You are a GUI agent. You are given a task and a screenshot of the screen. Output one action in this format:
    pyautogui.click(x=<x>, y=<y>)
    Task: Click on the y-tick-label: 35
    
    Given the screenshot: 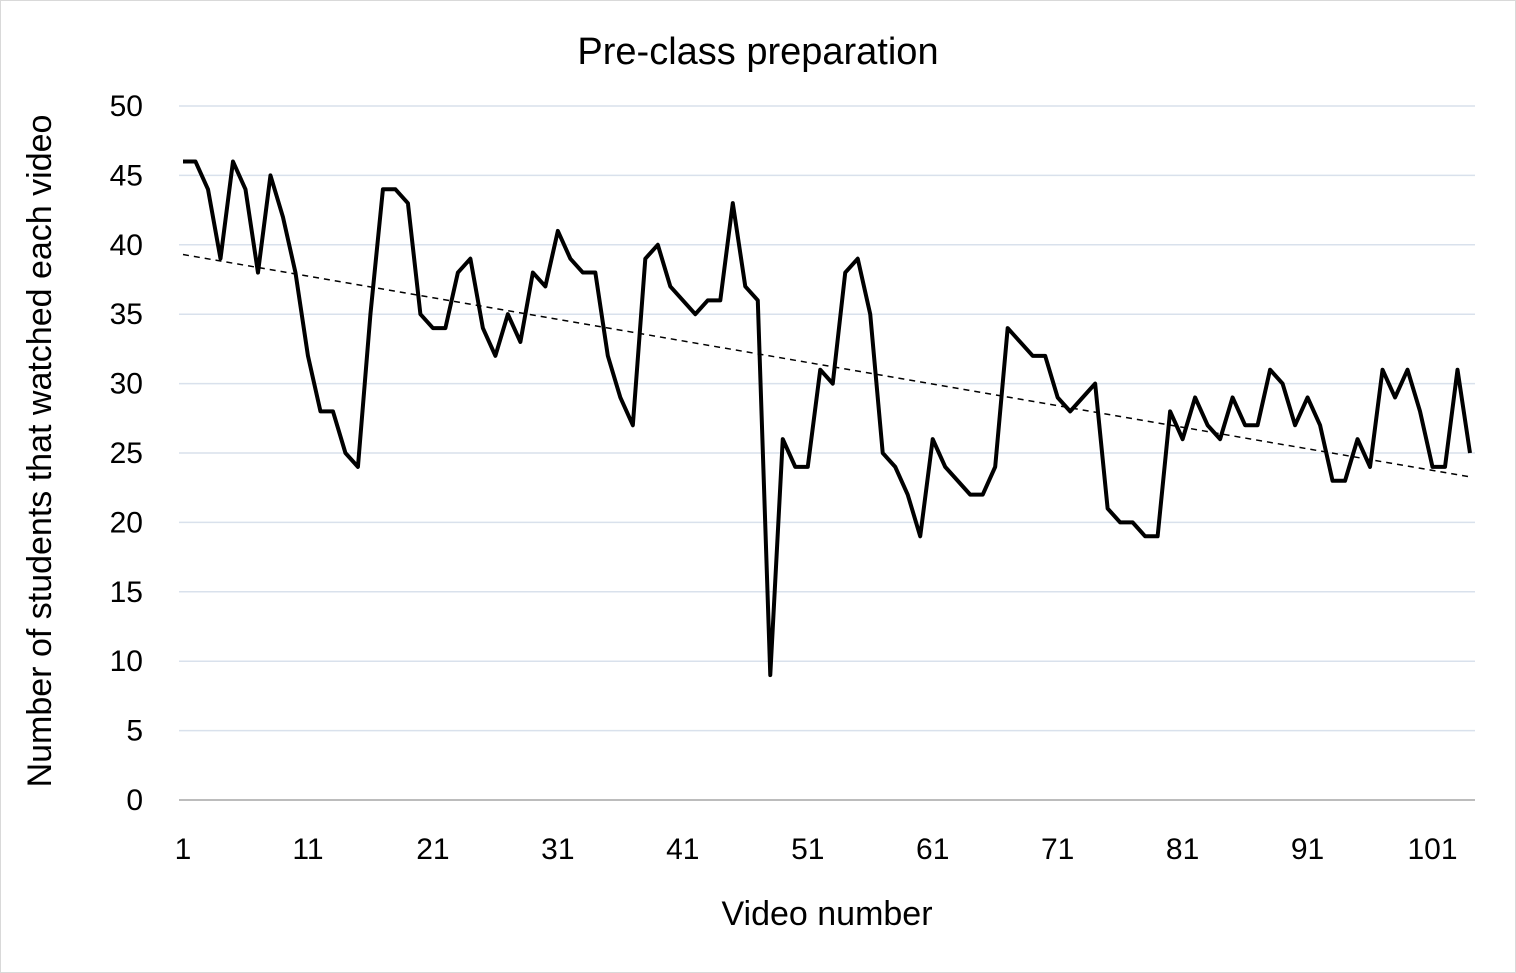 What is the action you would take?
    pyautogui.click(x=126, y=314)
    